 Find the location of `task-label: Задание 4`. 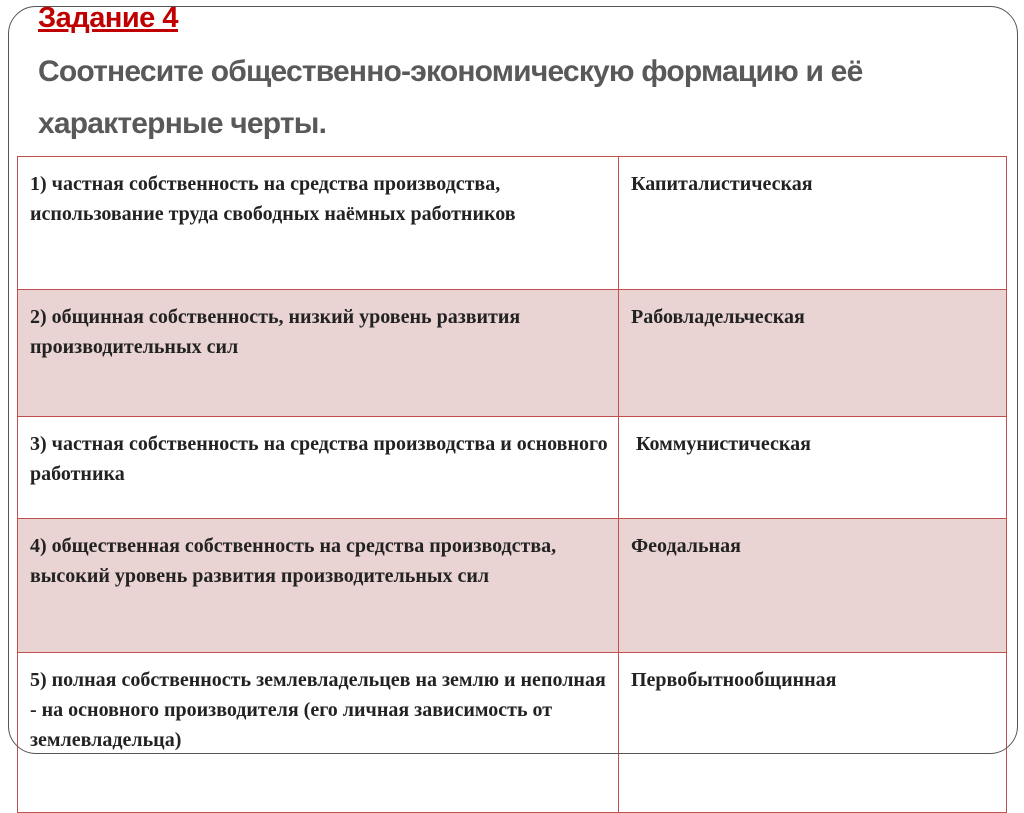

task-label: Задание 4 is located at coordinates (108, 18).